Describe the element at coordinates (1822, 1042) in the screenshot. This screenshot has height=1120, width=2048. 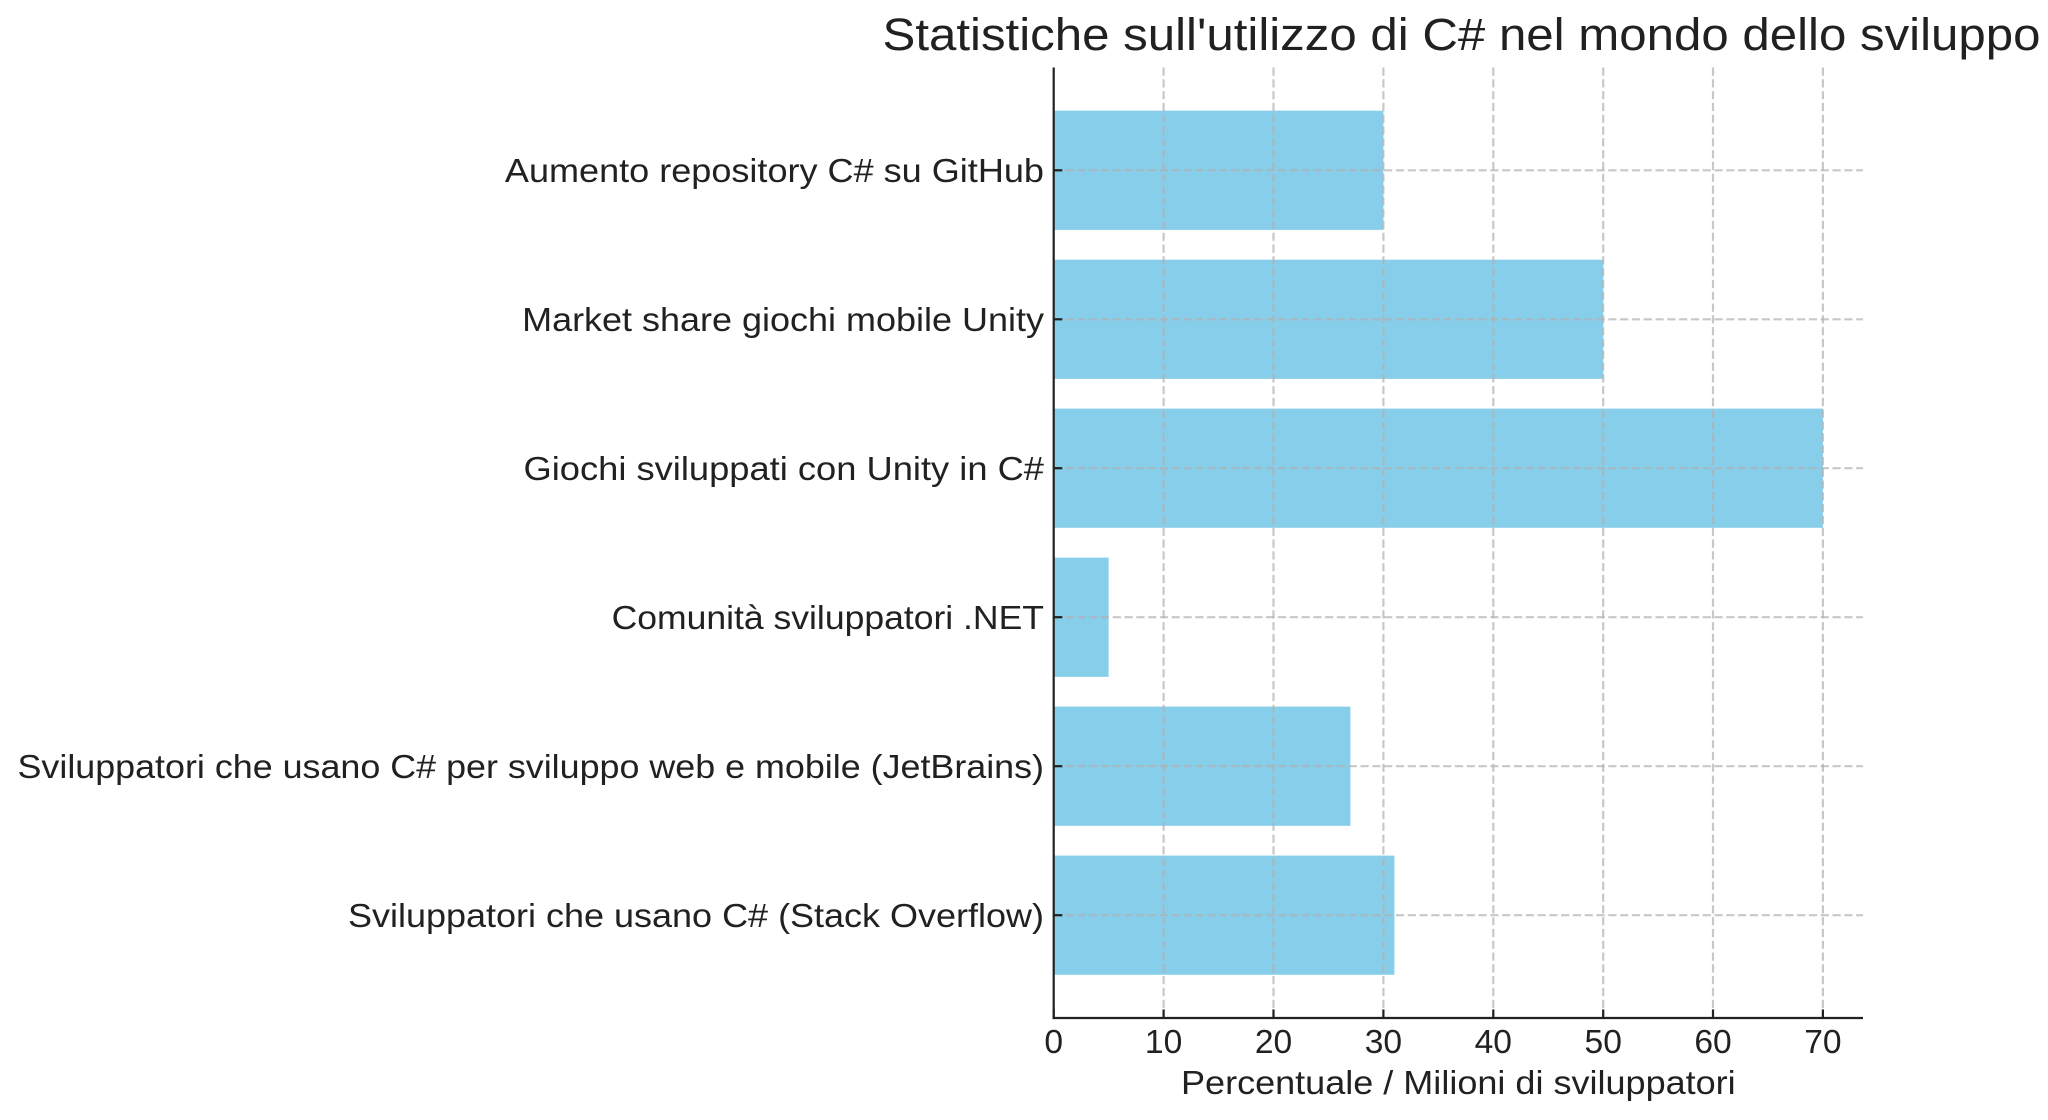
I see `svg-text: 70` at that location.